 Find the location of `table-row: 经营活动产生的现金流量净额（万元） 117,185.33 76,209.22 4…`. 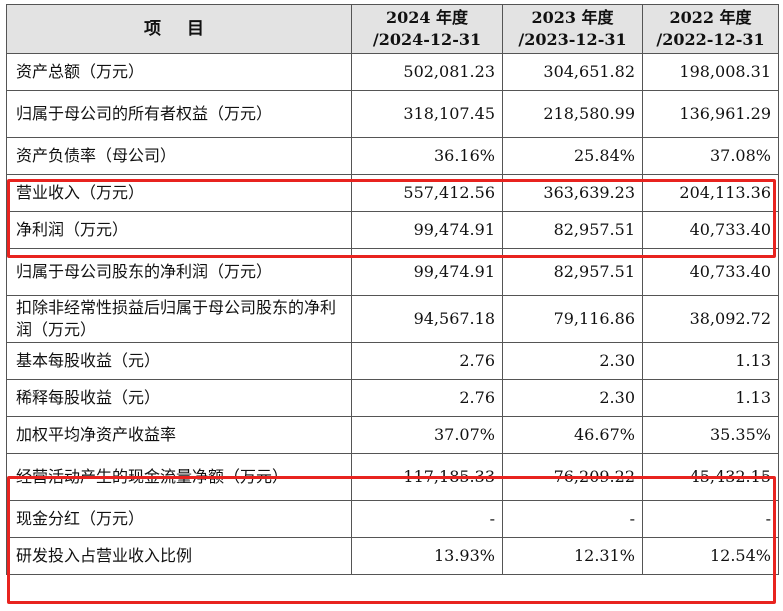

table-row: 经营活动产生的现金流量净额（万元） 117,185.33 76,209.22 4… is located at coordinates (392, 477).